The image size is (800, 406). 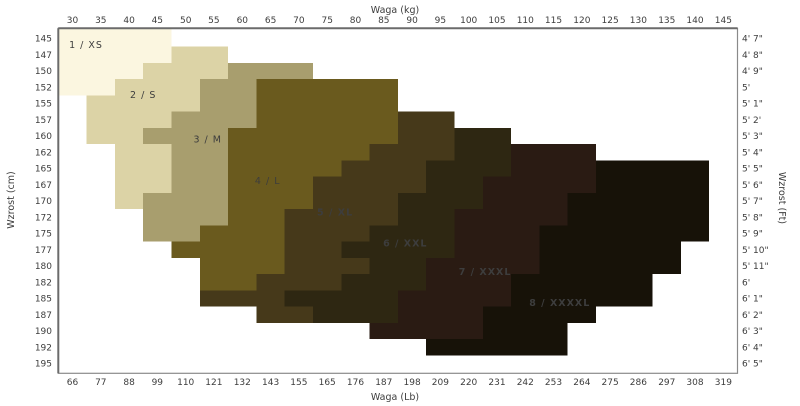 I want to click on tick-label-ft: 5' 11", so click(x=755, y=267).